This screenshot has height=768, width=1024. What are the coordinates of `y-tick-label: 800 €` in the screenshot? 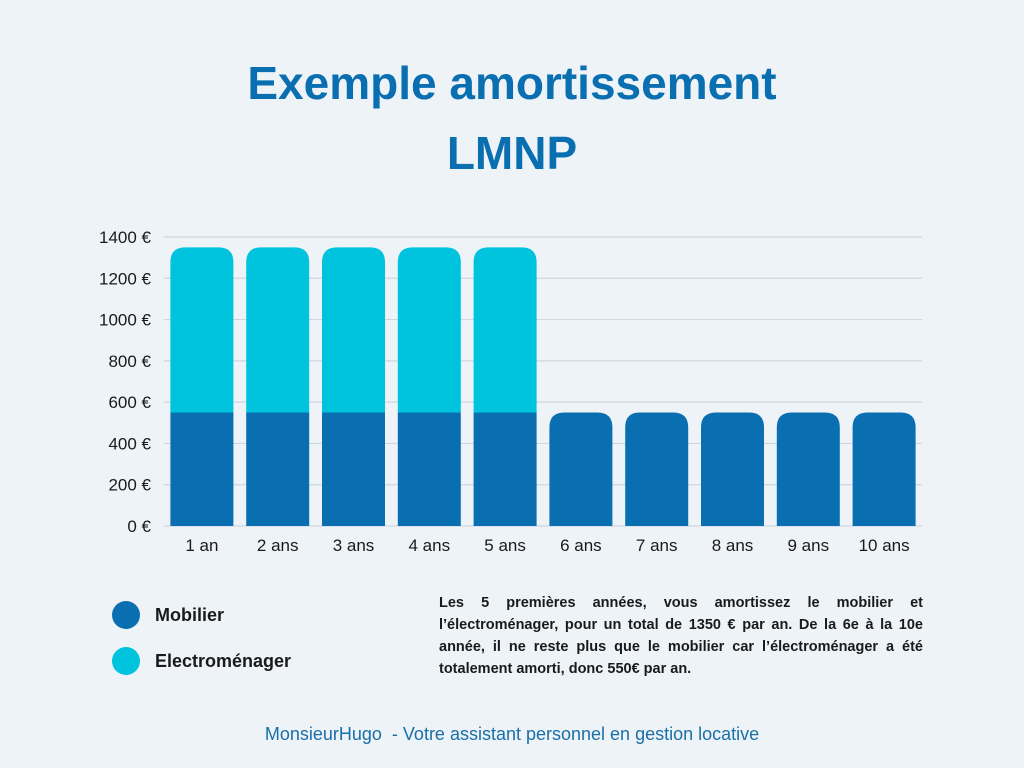 It's located at (129, 361).